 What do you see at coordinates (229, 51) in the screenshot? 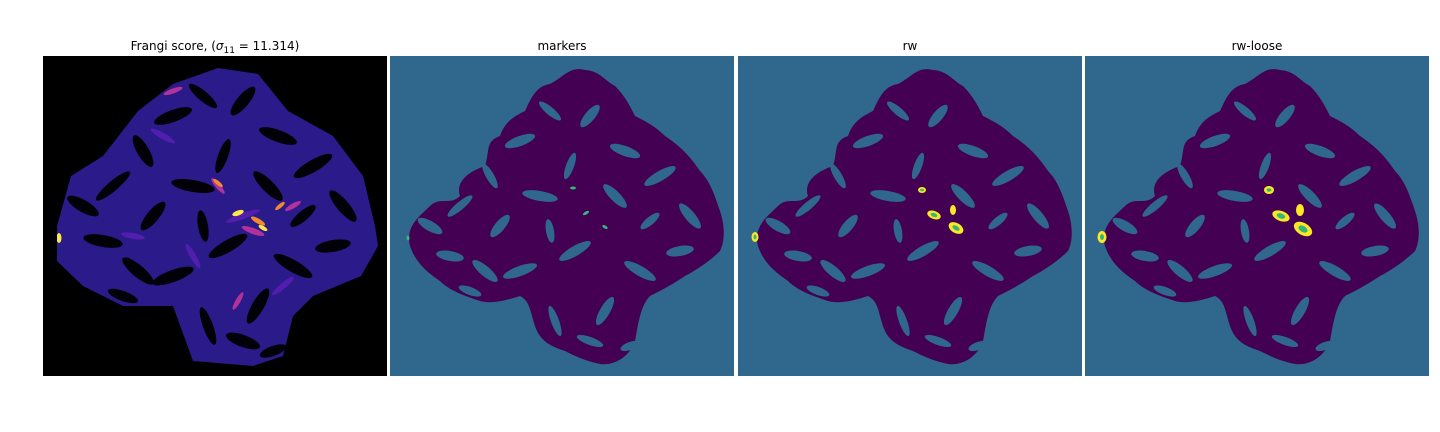
I see `frangi-title-sub: 11` at bounding box center [229, 51].